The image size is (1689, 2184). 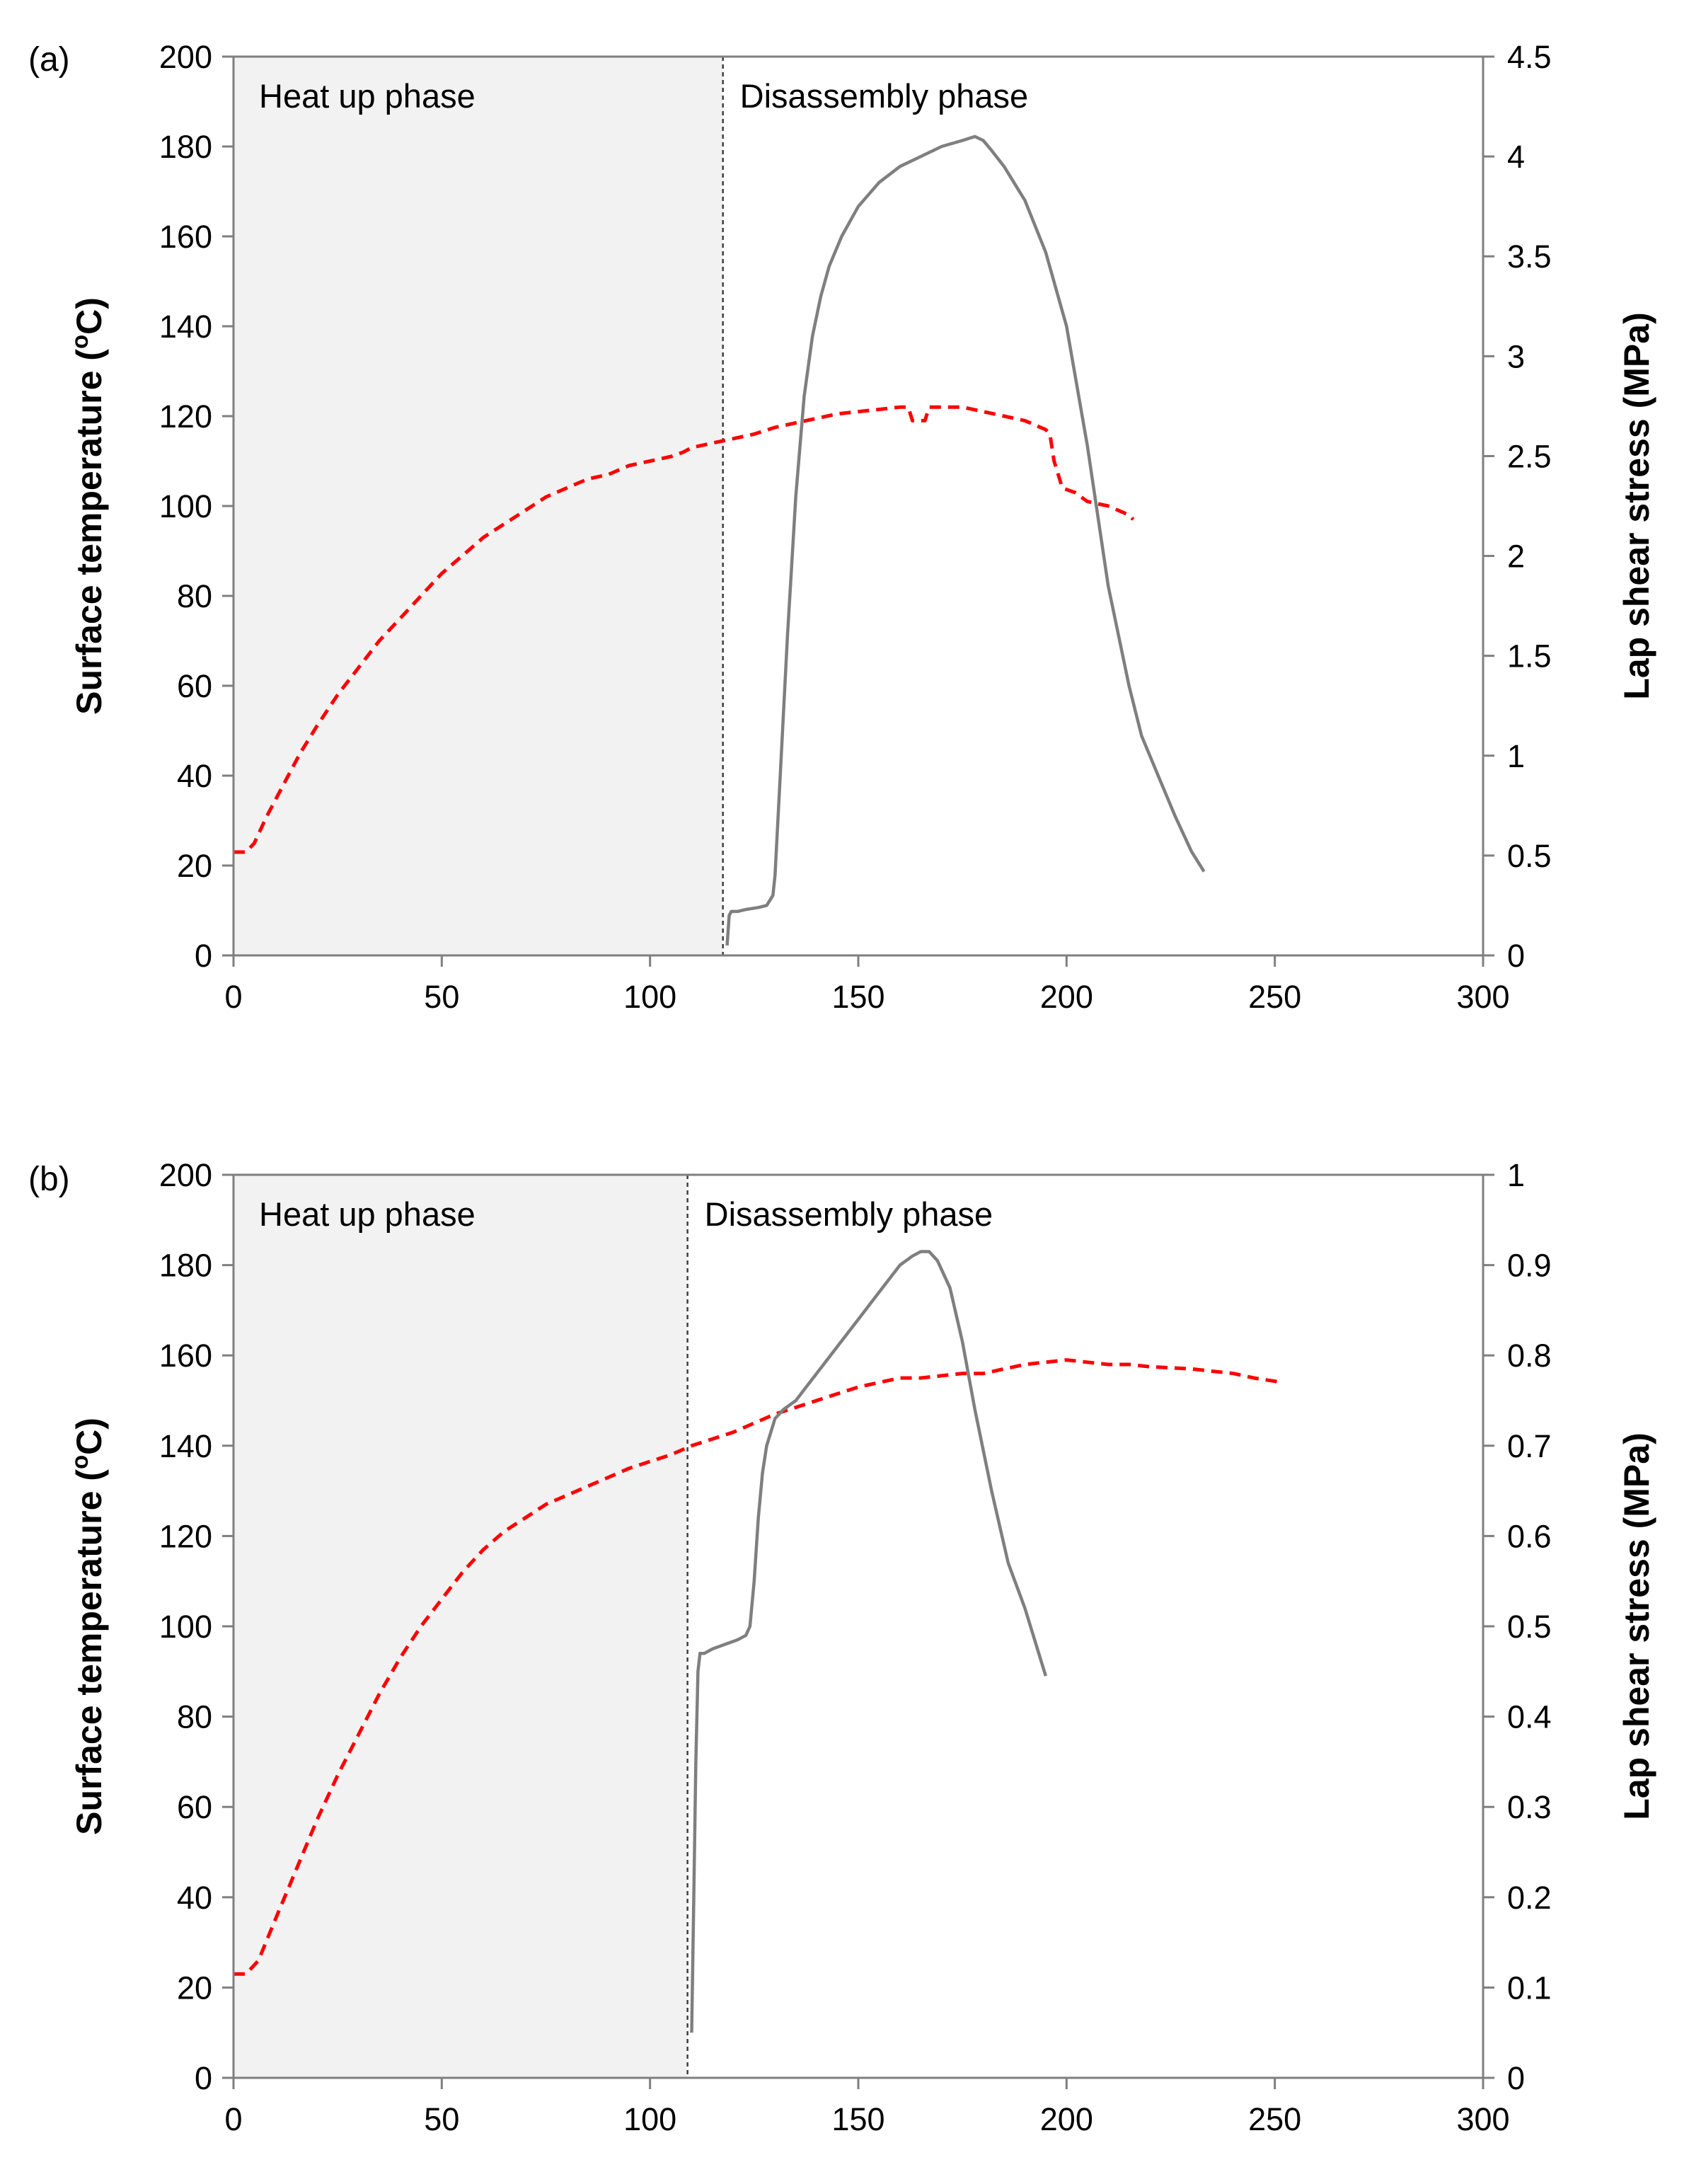 I want to click on y-tick-label-b: 160, so click(x=185, y=1356).